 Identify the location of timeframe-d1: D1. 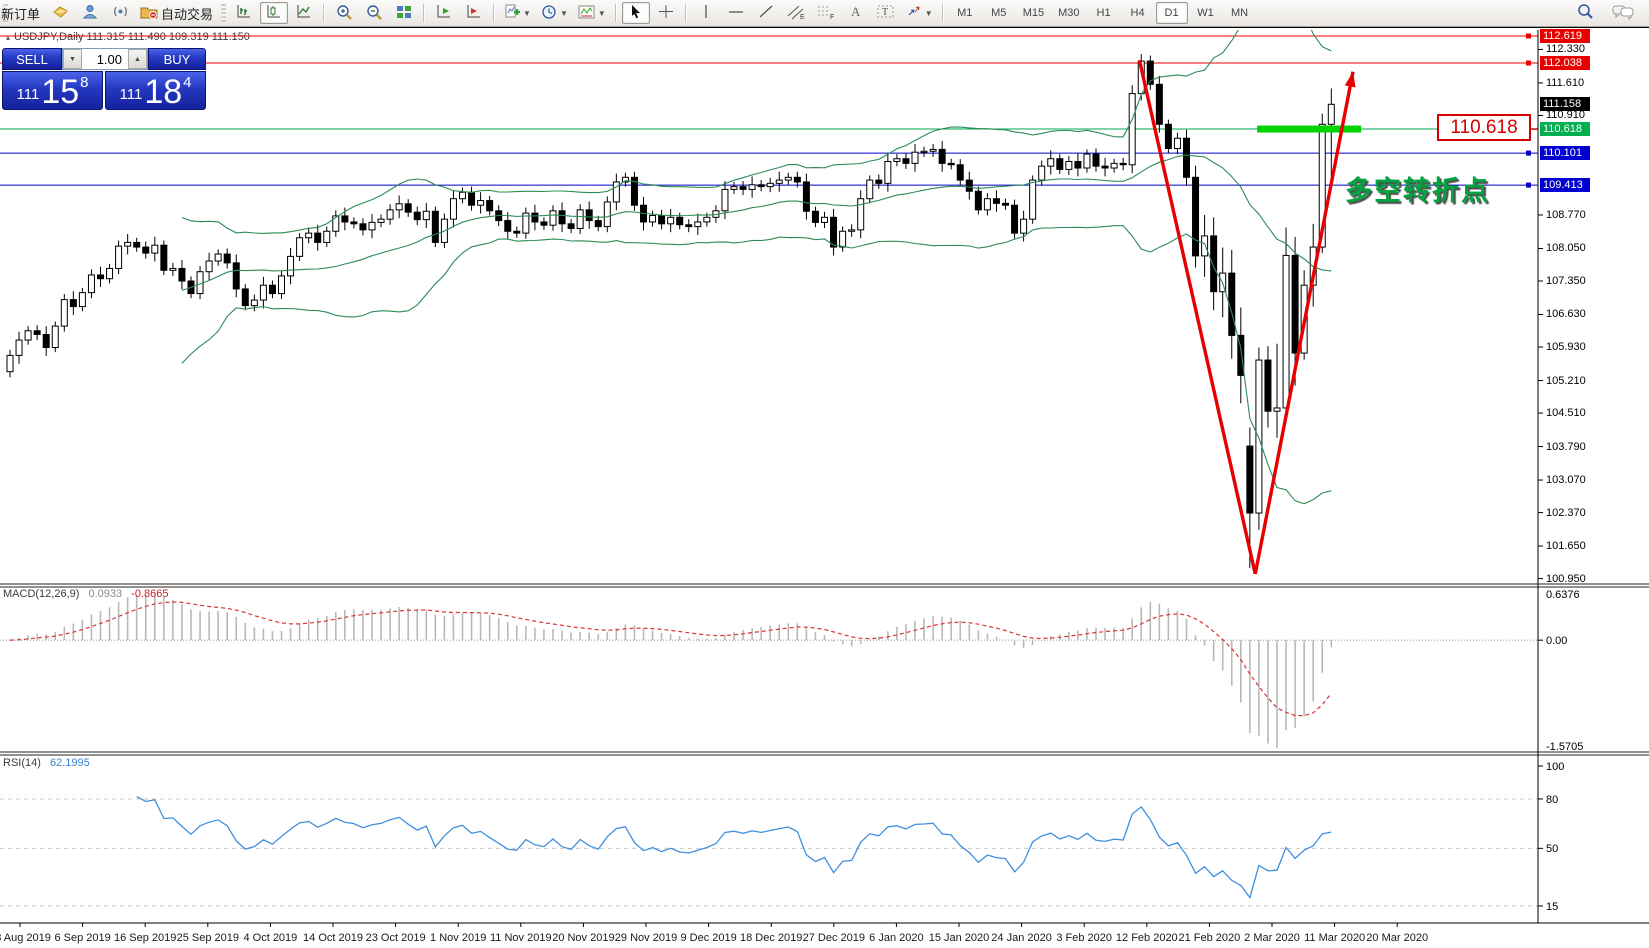
(1171, 13).